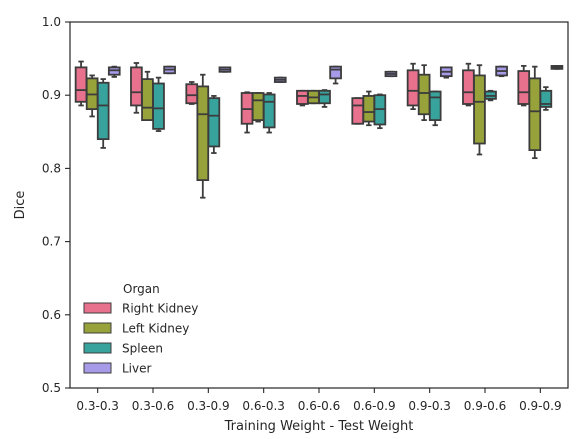 This screenshot has width=586, height=439. Describe the element at coordinates (208, 406) in the screenshot. I see `x-tick-label: 0.3-0.9` at that location.